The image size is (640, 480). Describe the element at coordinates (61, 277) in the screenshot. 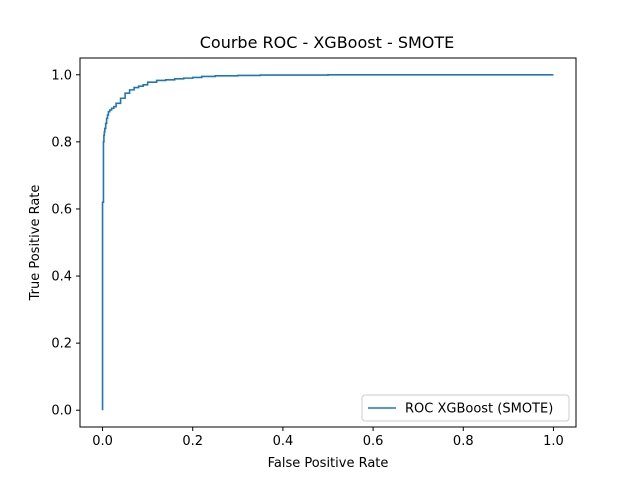

I see `y-tick-label: 0.4` at that location.